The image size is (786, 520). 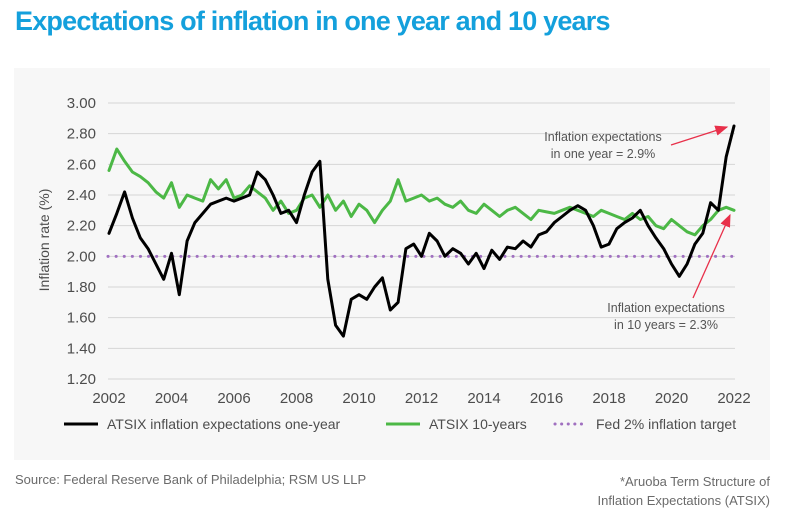 I want to click on y-axis-label: Inflation rate (%), so click(x=44, y=240).